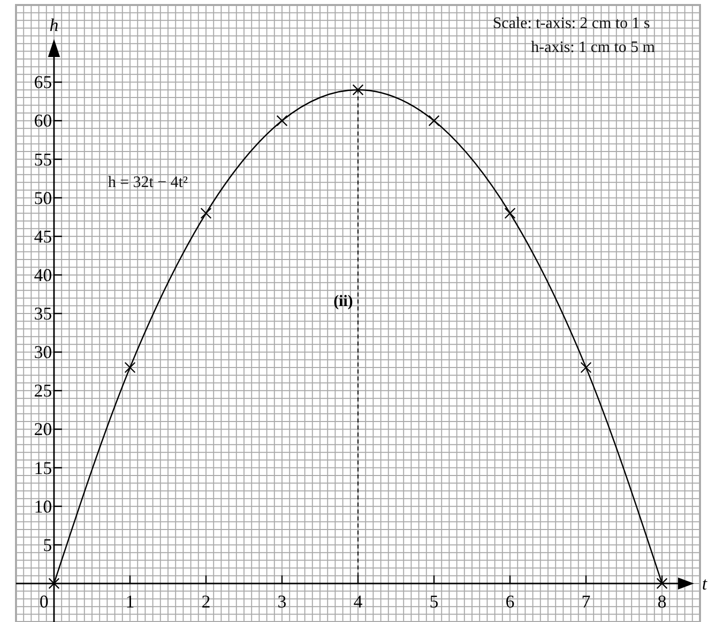 The height and width of the screenshot is (622, 710). Describe the element at coordinates (434, 601) in the screenshot. I see `x-tick-label: 5` at that location.